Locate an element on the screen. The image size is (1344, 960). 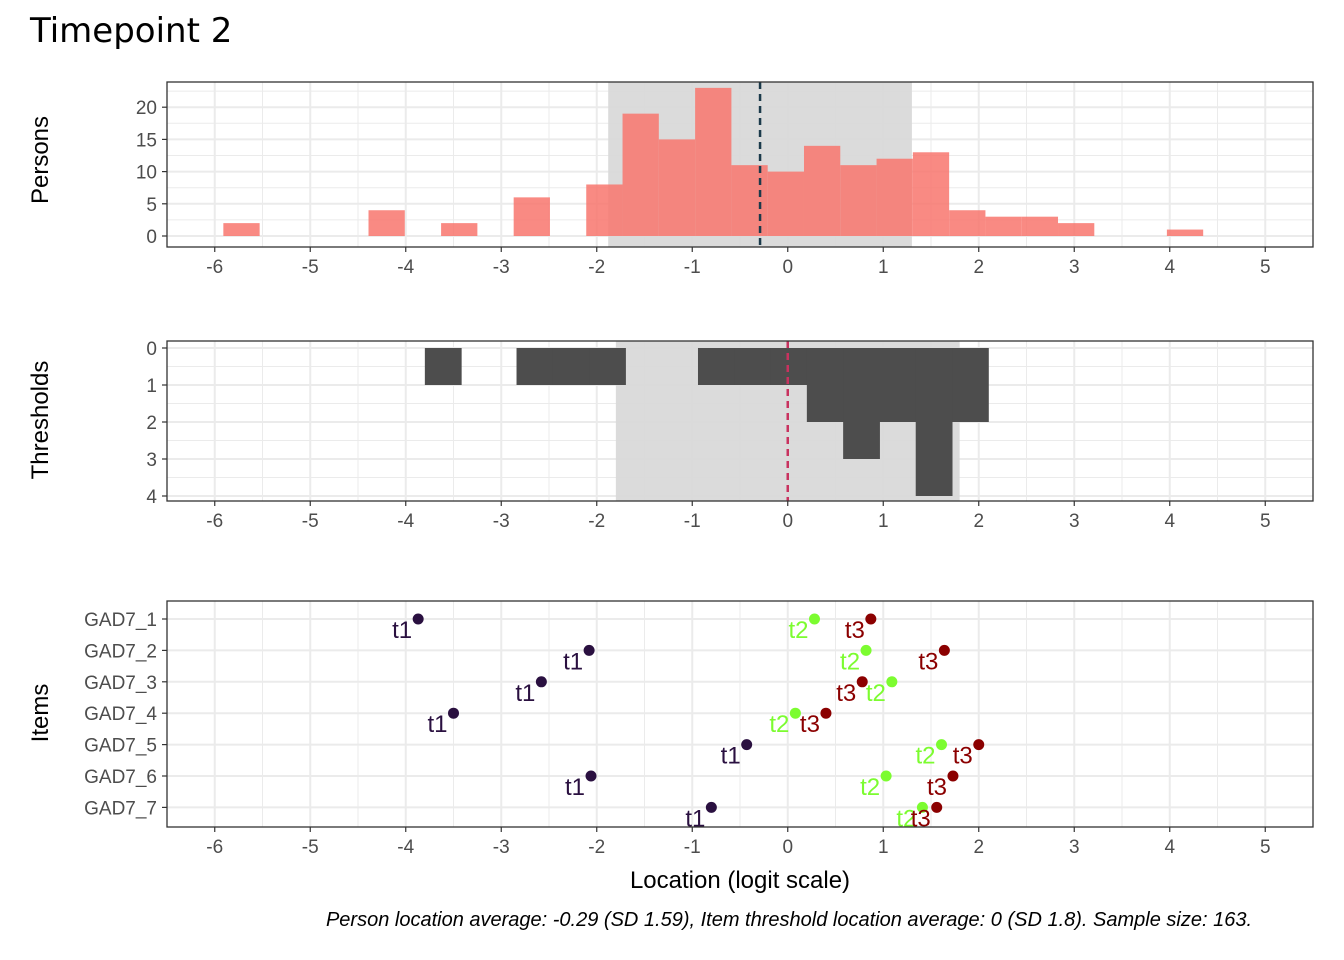
y-tick-label: GAD7_4 is located at coordinates (120, 714).